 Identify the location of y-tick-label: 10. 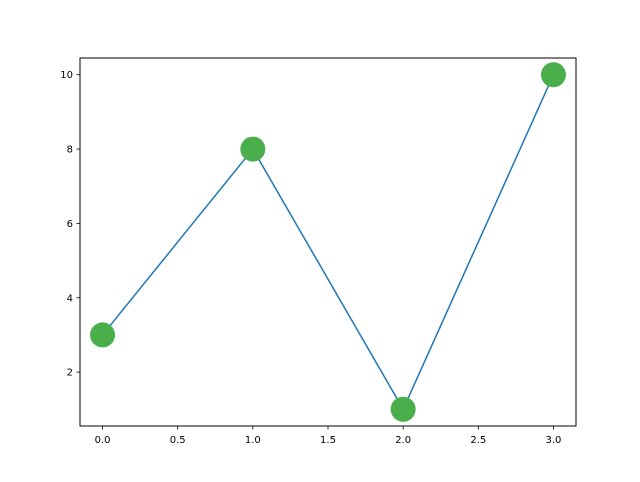
(66, 75).